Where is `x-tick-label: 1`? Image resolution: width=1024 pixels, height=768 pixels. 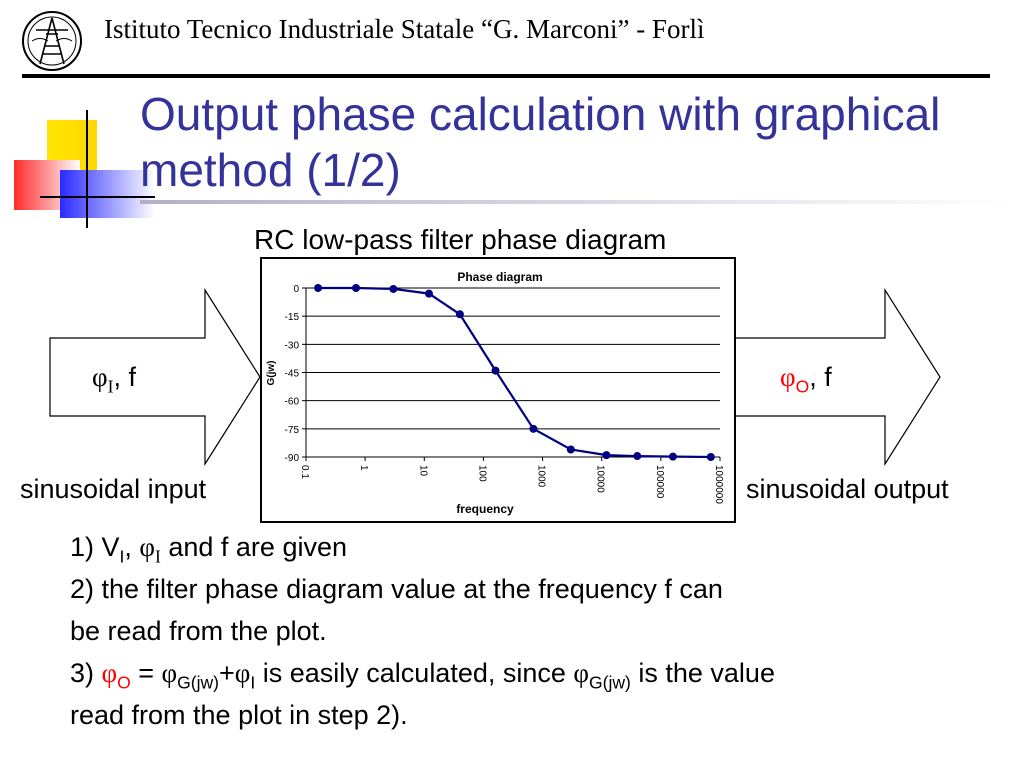
x-tick-label: 1 is located at coordinates (363, 468).